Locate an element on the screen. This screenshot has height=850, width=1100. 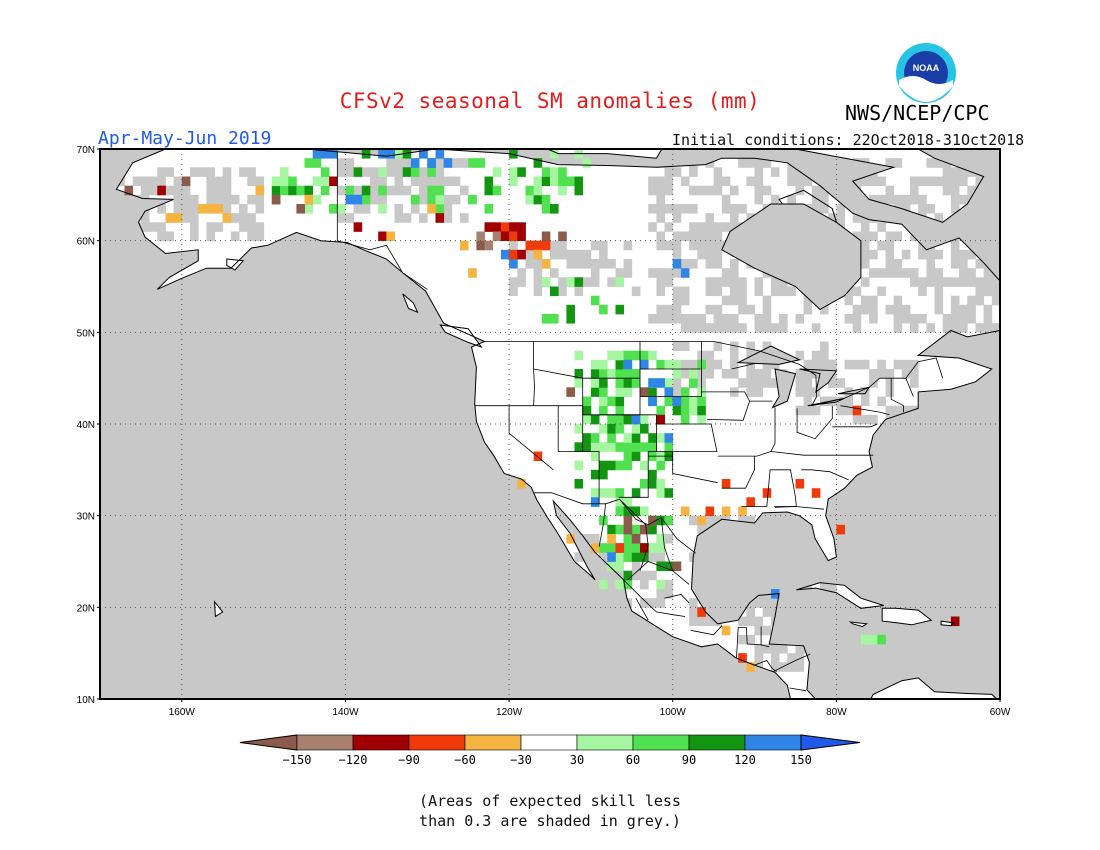
legend-arrow-high is located at coordinates (830, 742).